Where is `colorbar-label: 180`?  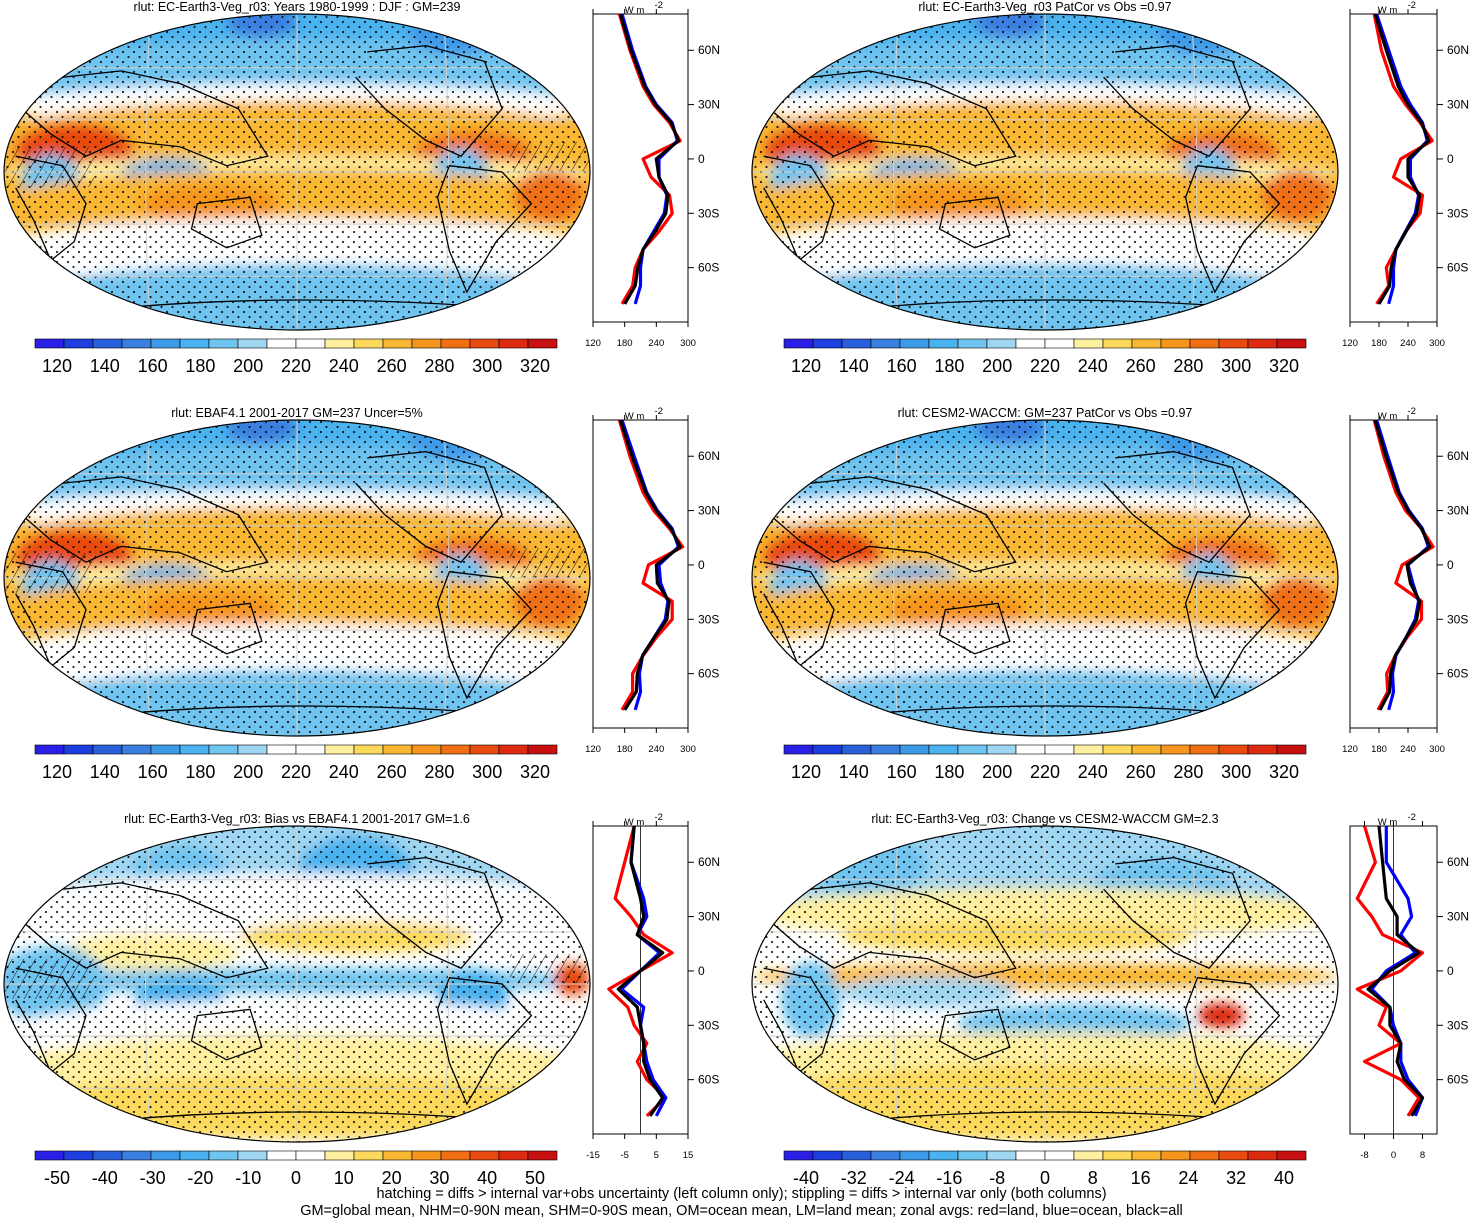 colorbar-label: 180 is located at coordinates (200, 772).